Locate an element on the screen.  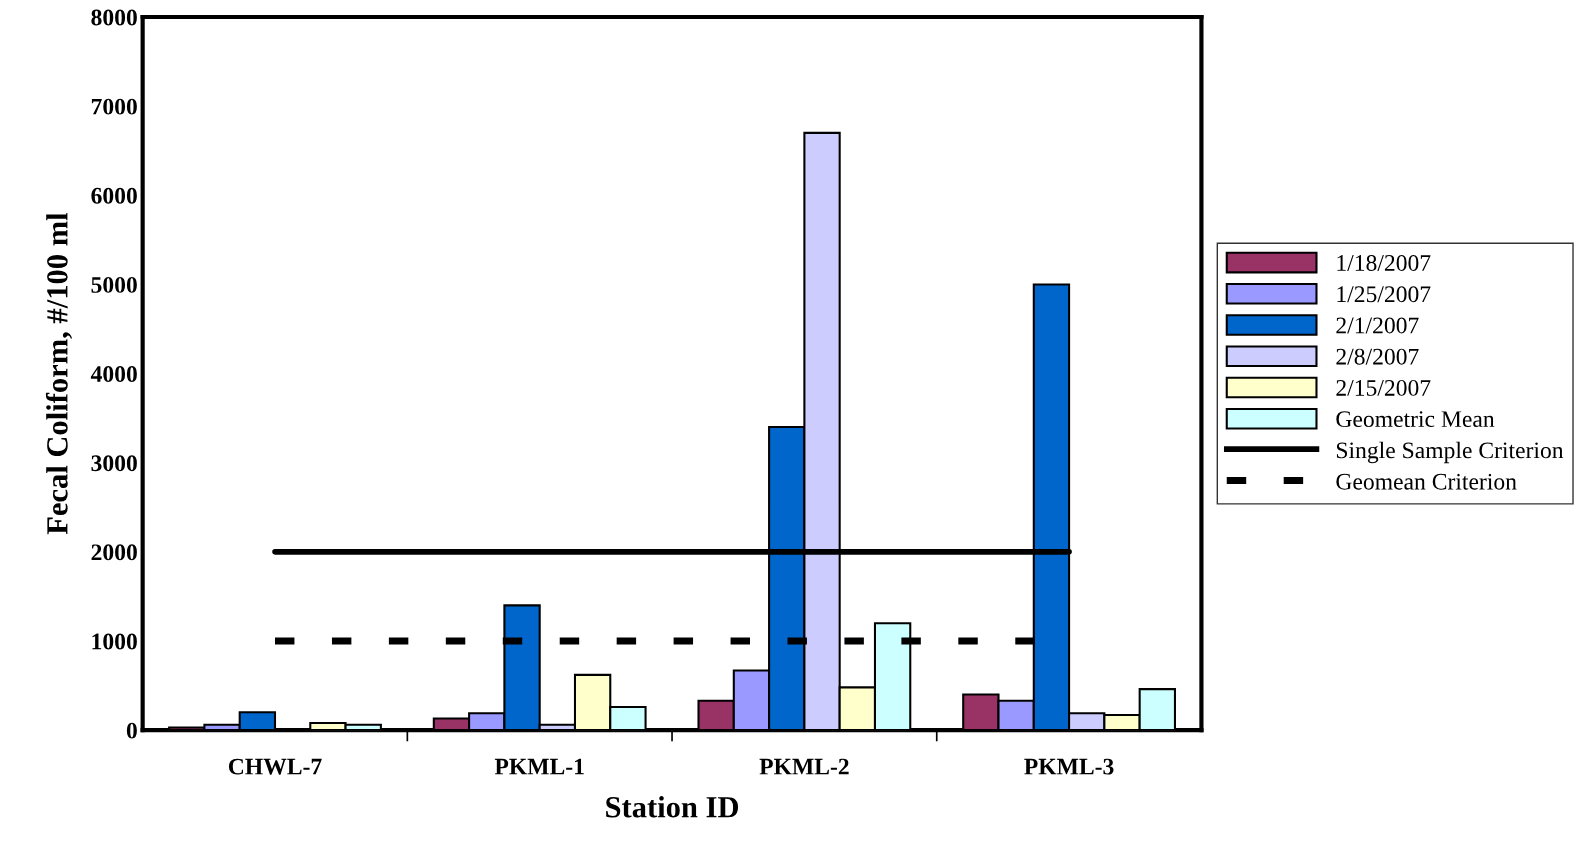
y-tick-label: 7000 is located at coordinates (114, 106).